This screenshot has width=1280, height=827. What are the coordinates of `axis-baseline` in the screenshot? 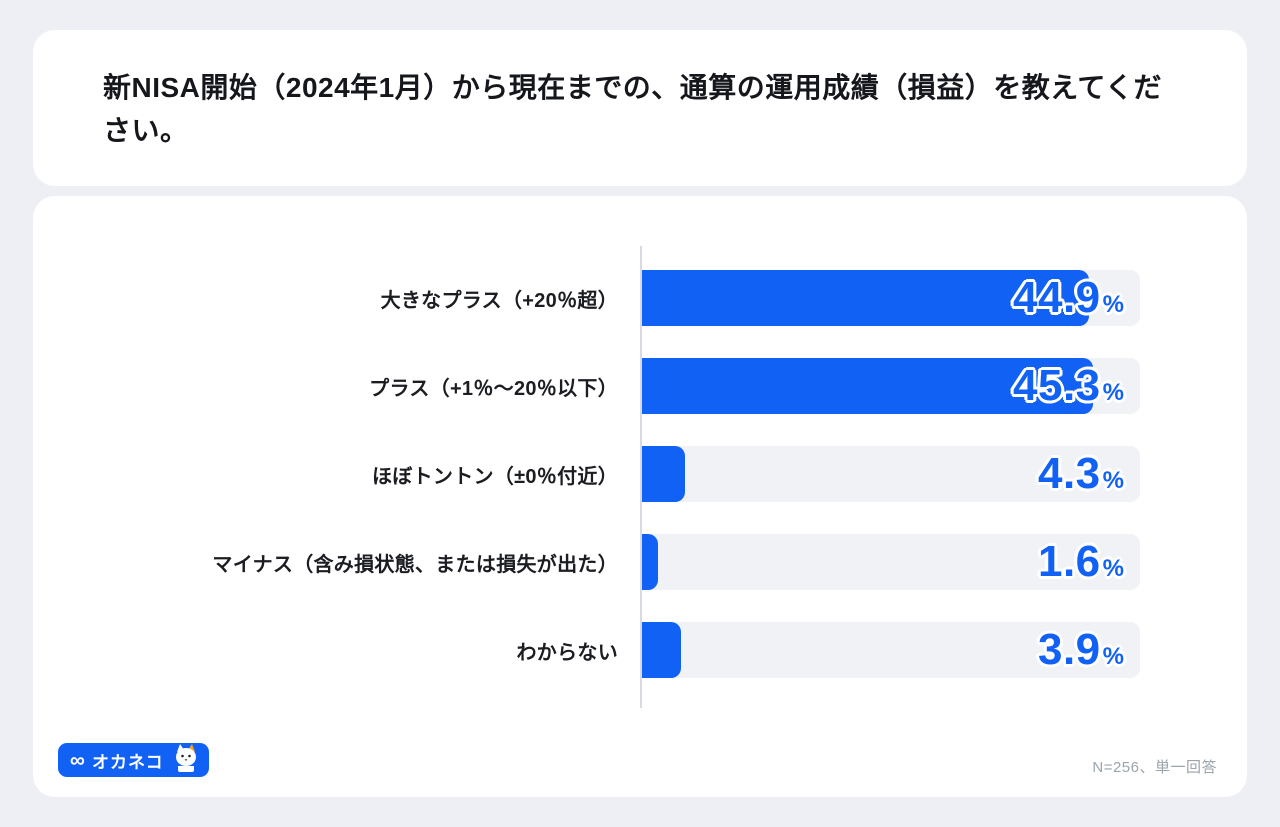 It's located at (641, 477).